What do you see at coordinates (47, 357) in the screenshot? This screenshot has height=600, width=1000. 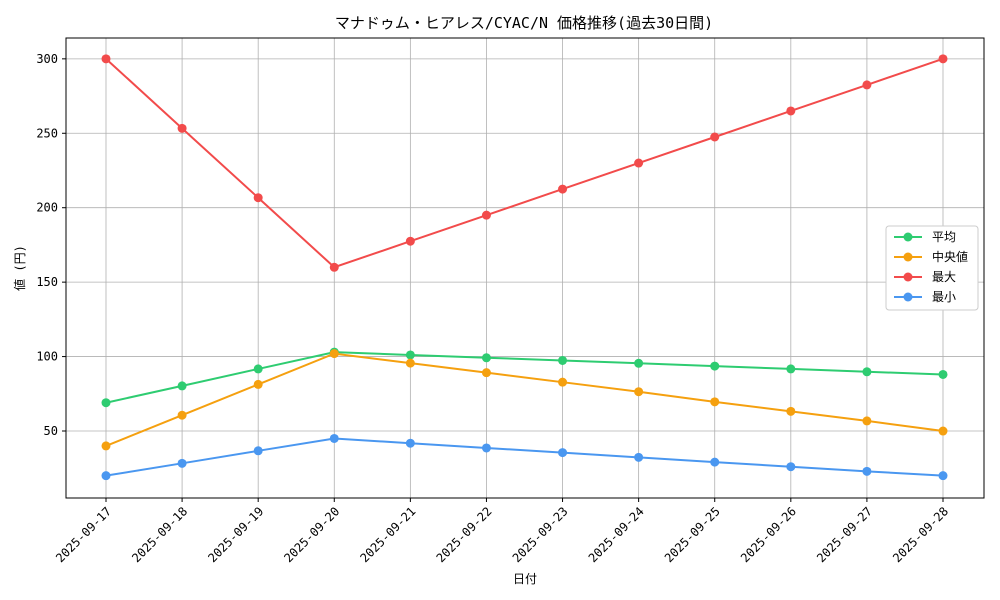 I see `y-tick-label: 100` at bounding box center [47, 357].